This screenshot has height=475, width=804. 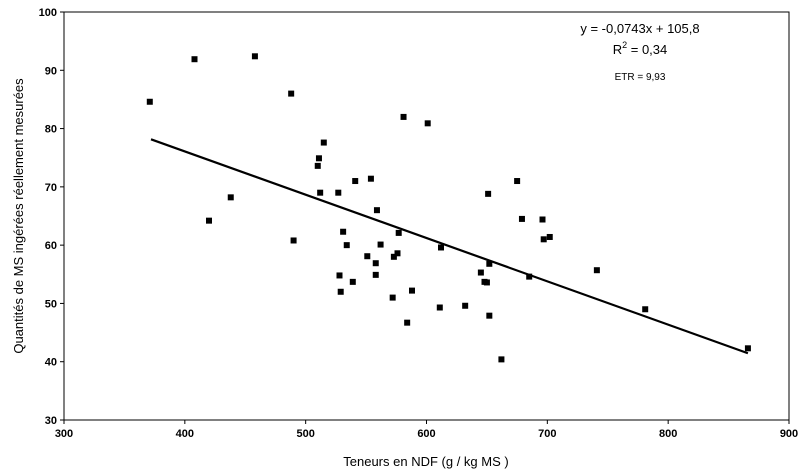 What do you see at coordinates (425, 461) in the screenshot?
I see `x-axis-label: Teneurs en NDF (g / kg MS )` at bounding box center [425, 461].